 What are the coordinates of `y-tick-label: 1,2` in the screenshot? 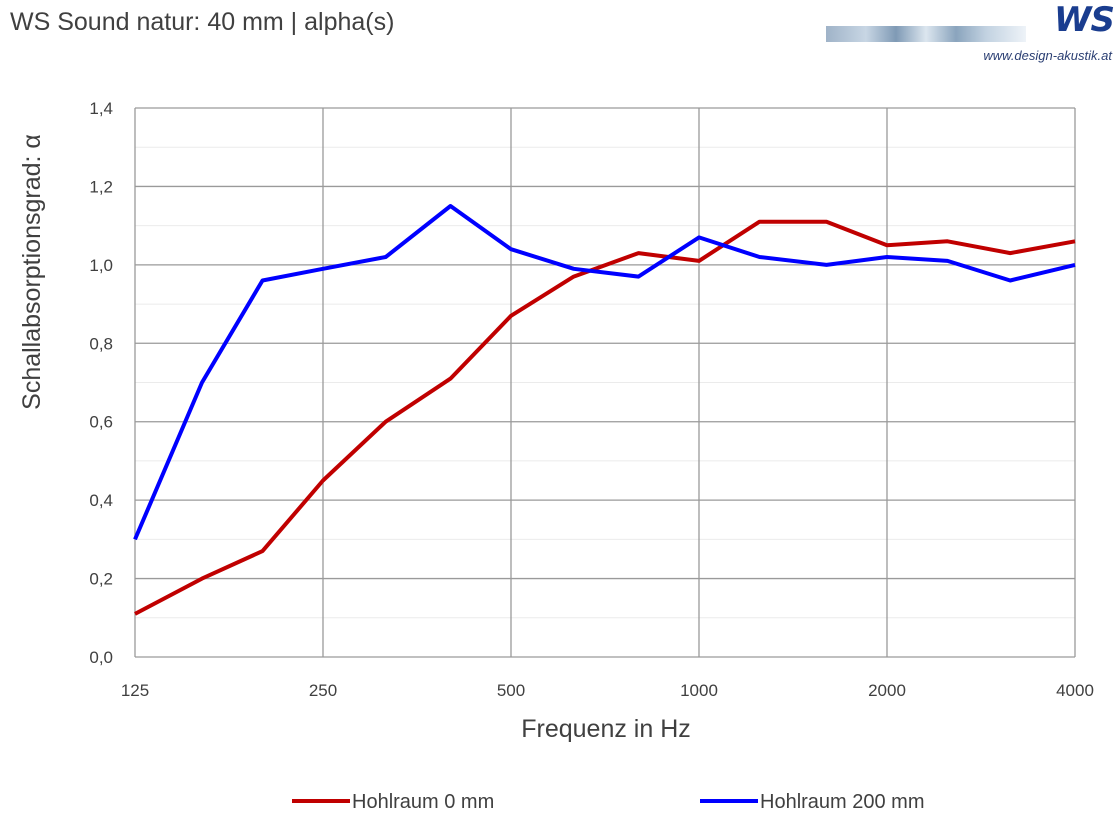 It's located at (101, 186).